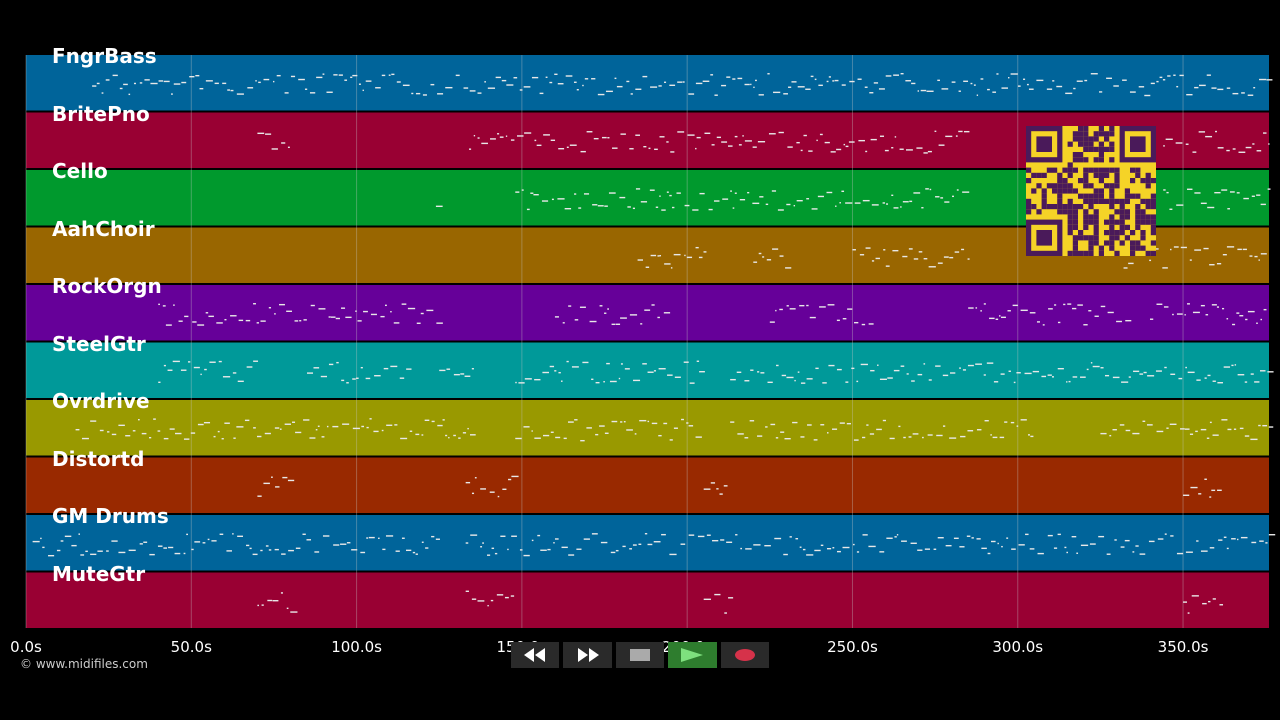  I want to click on rewind-button, so click(535, 655).